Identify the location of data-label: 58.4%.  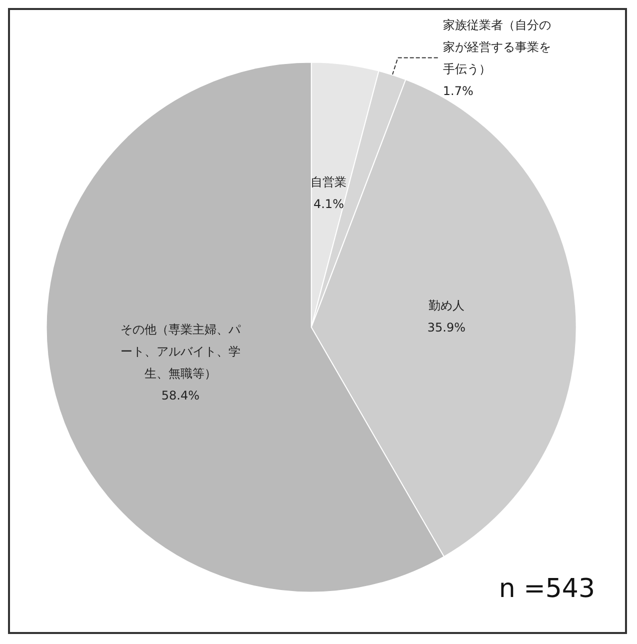
(180, 395).